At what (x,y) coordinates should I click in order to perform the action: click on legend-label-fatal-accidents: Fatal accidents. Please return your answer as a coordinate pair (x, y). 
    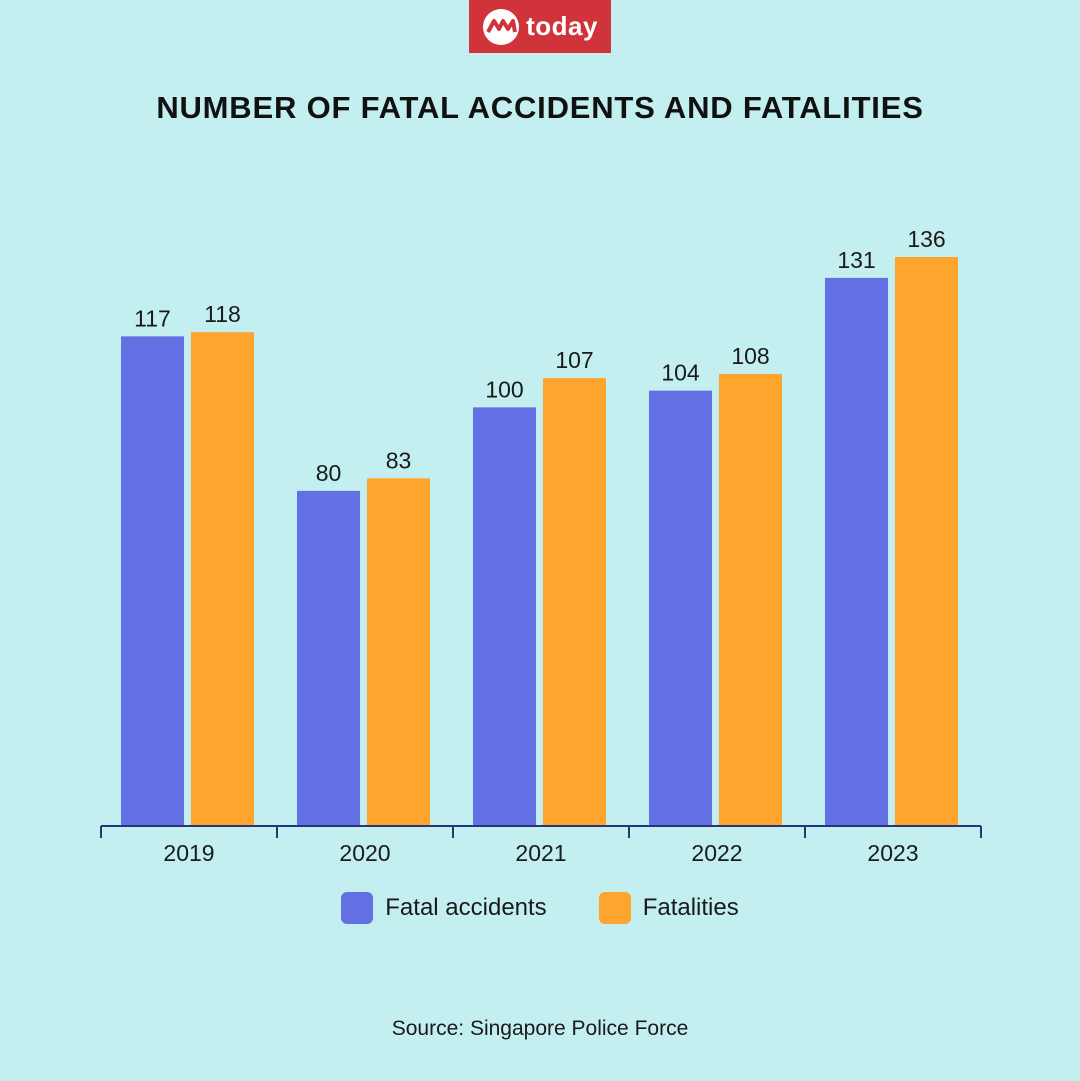
    Looking at the image, I should click on (466, 907).